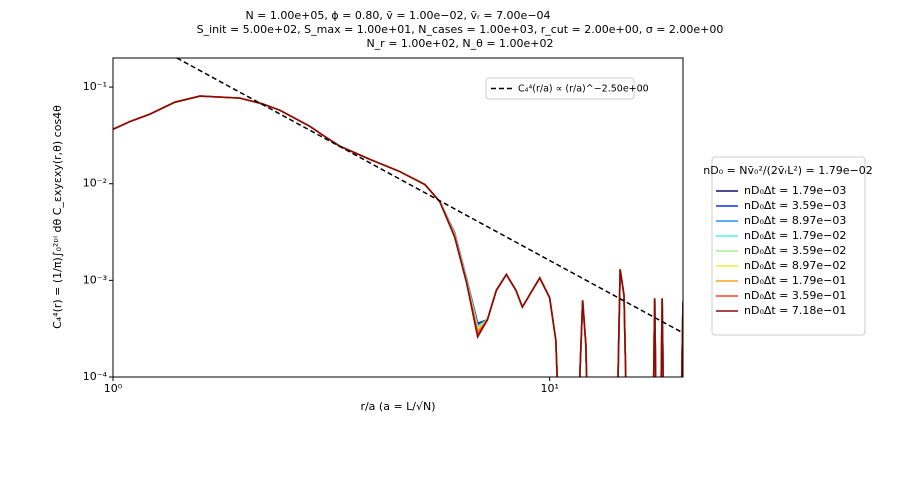 Image resolution: width=920 pixels, height=495 pixels. I want to click on y-tick-label: 10⁻³, so click(95, 279).